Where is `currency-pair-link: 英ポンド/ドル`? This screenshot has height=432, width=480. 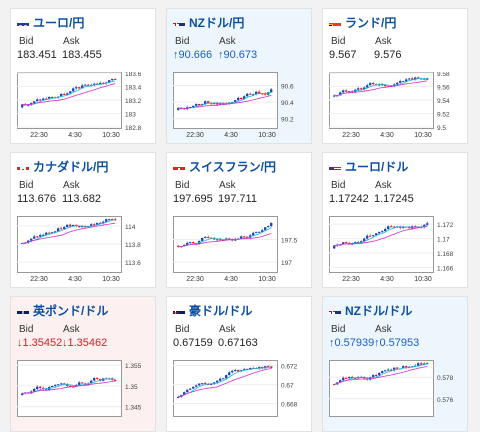
currency-pair-link: 英ポンド/ドル is located at coordinates (71, 310).